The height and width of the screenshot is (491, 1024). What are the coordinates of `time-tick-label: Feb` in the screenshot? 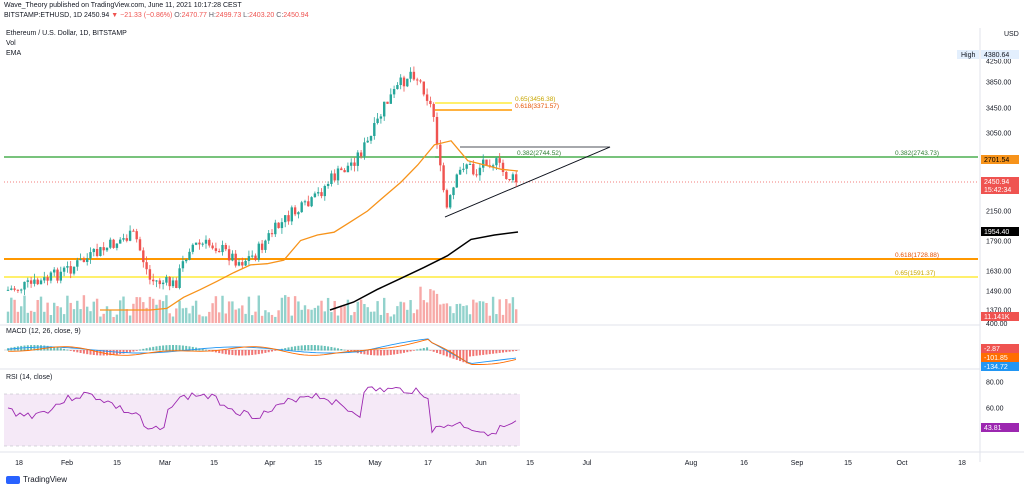 It's located at (67, 463).